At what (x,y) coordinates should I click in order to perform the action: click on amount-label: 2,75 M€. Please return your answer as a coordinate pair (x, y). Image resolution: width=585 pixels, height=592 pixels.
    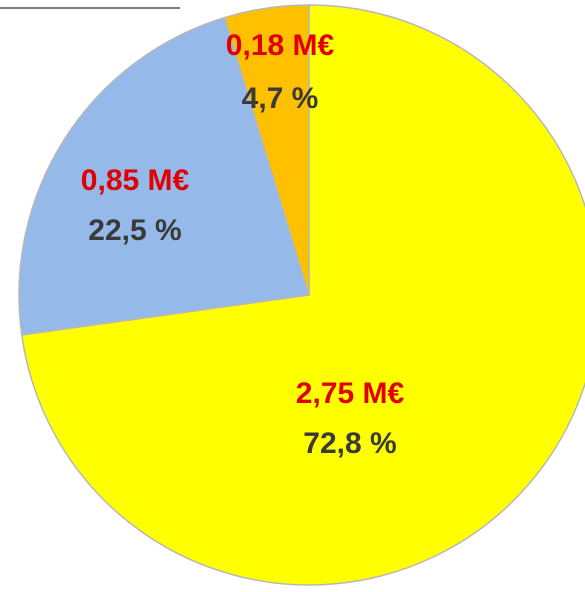
    Looking at the image, I should click on (350, 393).